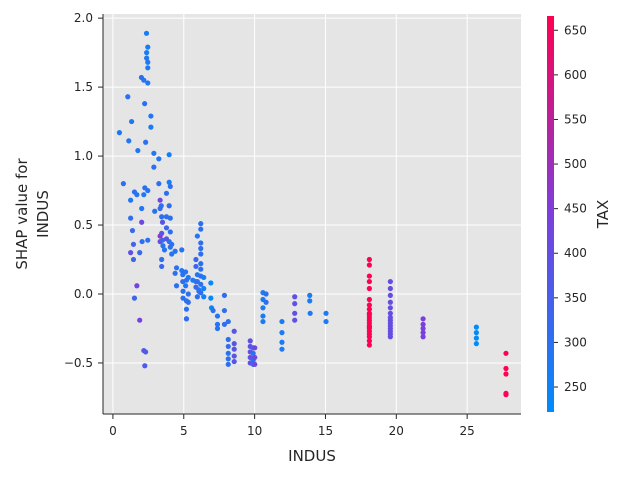 Image resolution: width=640 pixels, height=485 pixels. What do you see at coordinates (575, 30) in the screenshot?
I see `colorbar-tick-label: 650` at bounding box center [575, 30].